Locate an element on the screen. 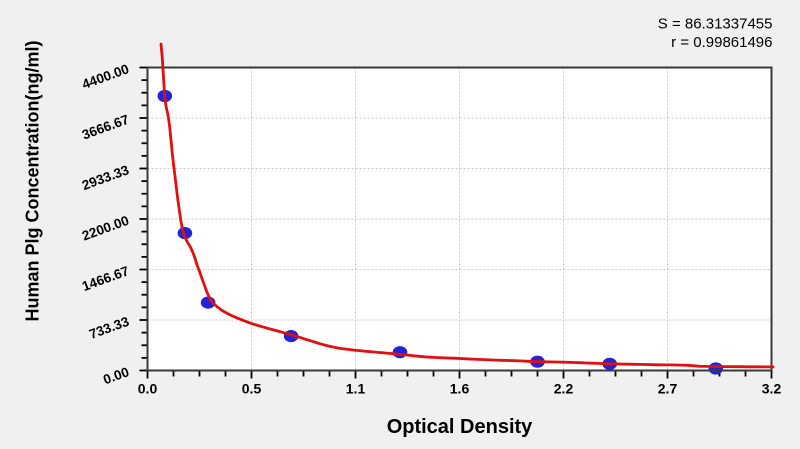 Image resolution: width=800 pixels, height=449 pixels. svg-text: Human Plg Concentration(ng/ml) is located at coordinates (33, 180).